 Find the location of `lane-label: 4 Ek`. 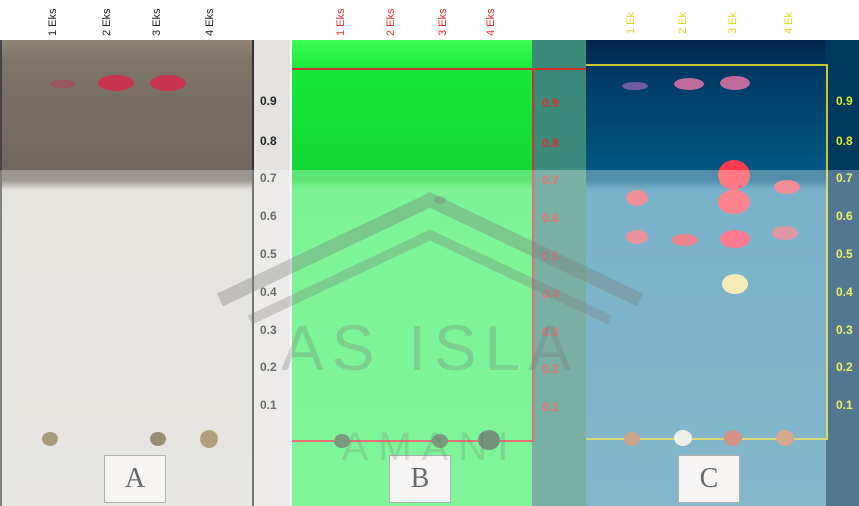

lane-label: 4 Ek is located at coordinates (789, 22).